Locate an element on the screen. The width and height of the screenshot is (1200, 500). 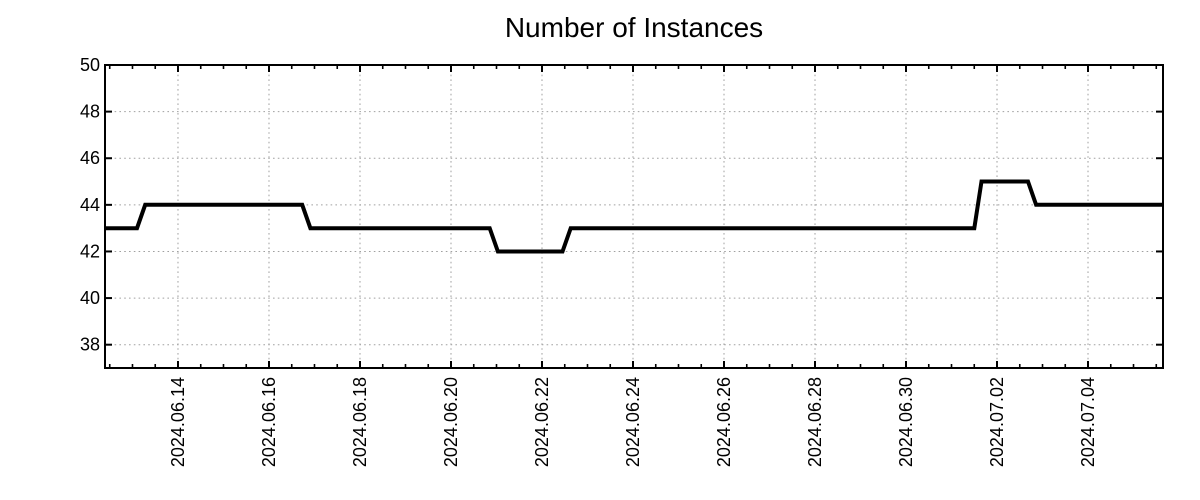
x-tick-label: 2024.06.26 is located at coordinates (724, 422).